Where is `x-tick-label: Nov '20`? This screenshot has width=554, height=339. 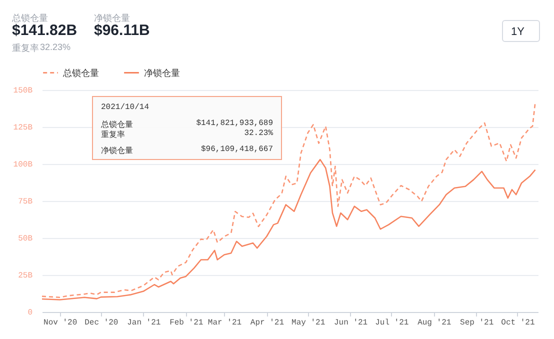 x-tick-label: Nov '20 is located at coordinates (61, 323).